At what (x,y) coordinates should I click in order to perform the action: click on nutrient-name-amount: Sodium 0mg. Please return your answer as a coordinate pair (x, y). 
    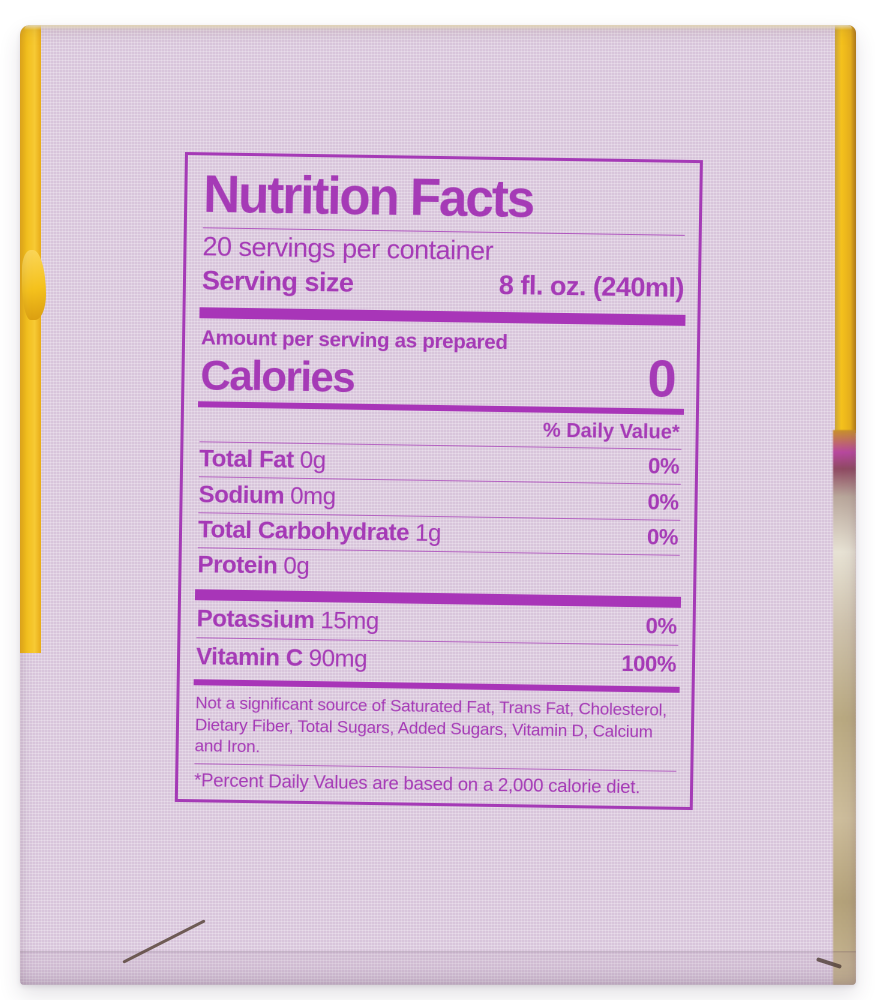
    Looking at the image, I should click on (267, 495).